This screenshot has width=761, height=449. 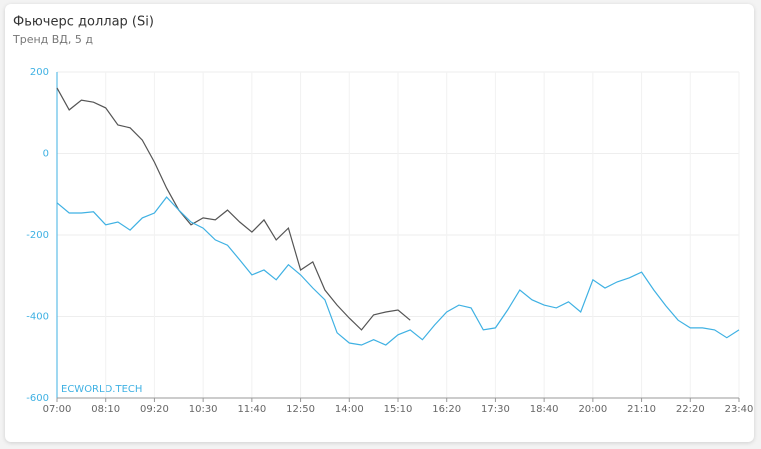 What do you see at coordinates (544, 409) in the screenshot?
I see `x-tick-label: 18:40` at bounding box center [544, 409].